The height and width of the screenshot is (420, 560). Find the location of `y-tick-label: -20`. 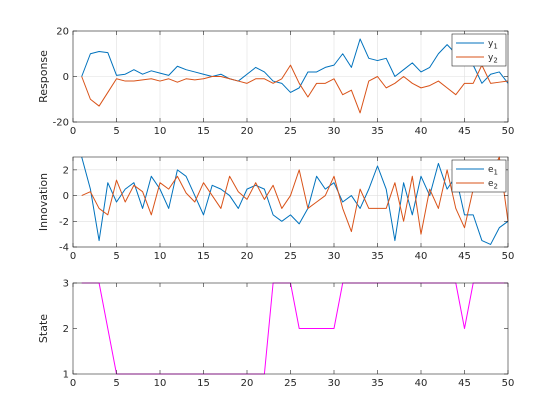

y-tick-label: -20 is located at coordinates (61, 123).